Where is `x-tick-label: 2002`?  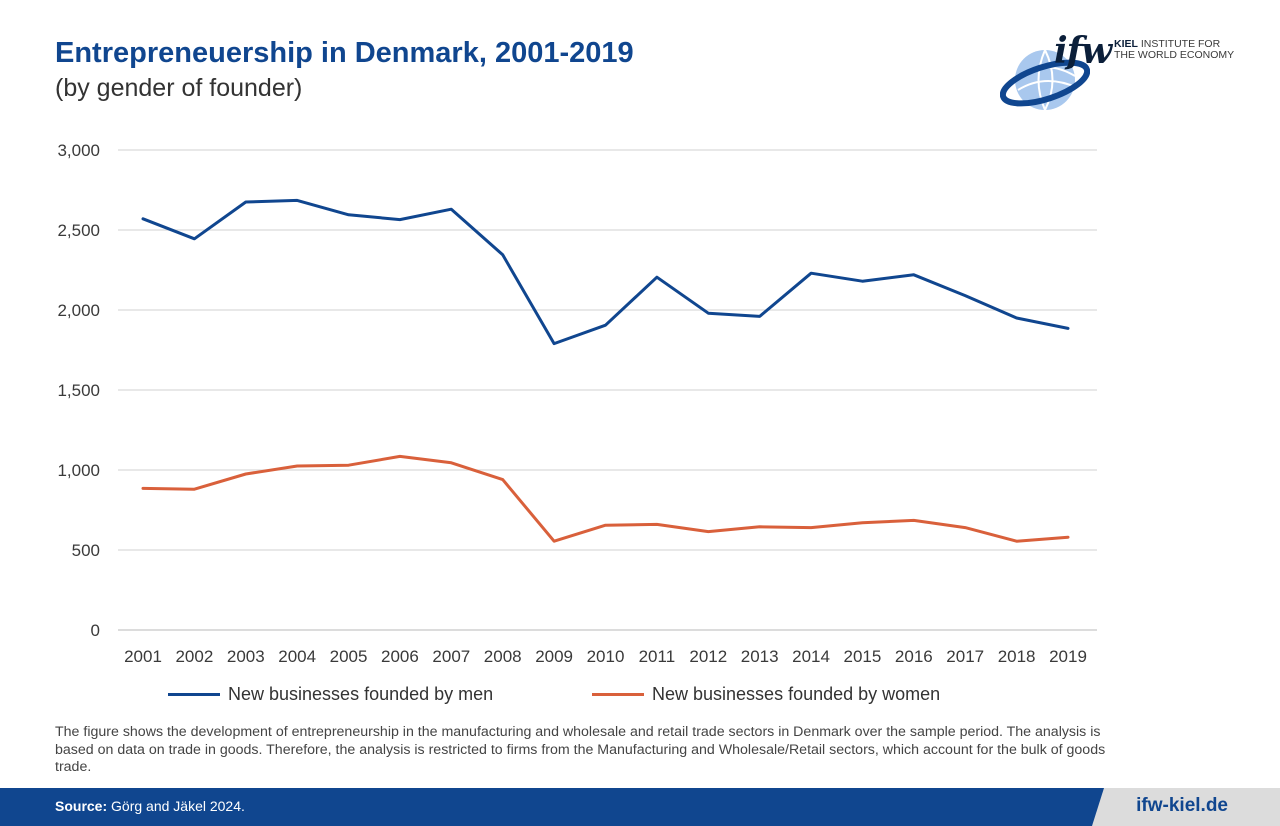 x-tick-label: 2002 is located at coordinates (194, 656).